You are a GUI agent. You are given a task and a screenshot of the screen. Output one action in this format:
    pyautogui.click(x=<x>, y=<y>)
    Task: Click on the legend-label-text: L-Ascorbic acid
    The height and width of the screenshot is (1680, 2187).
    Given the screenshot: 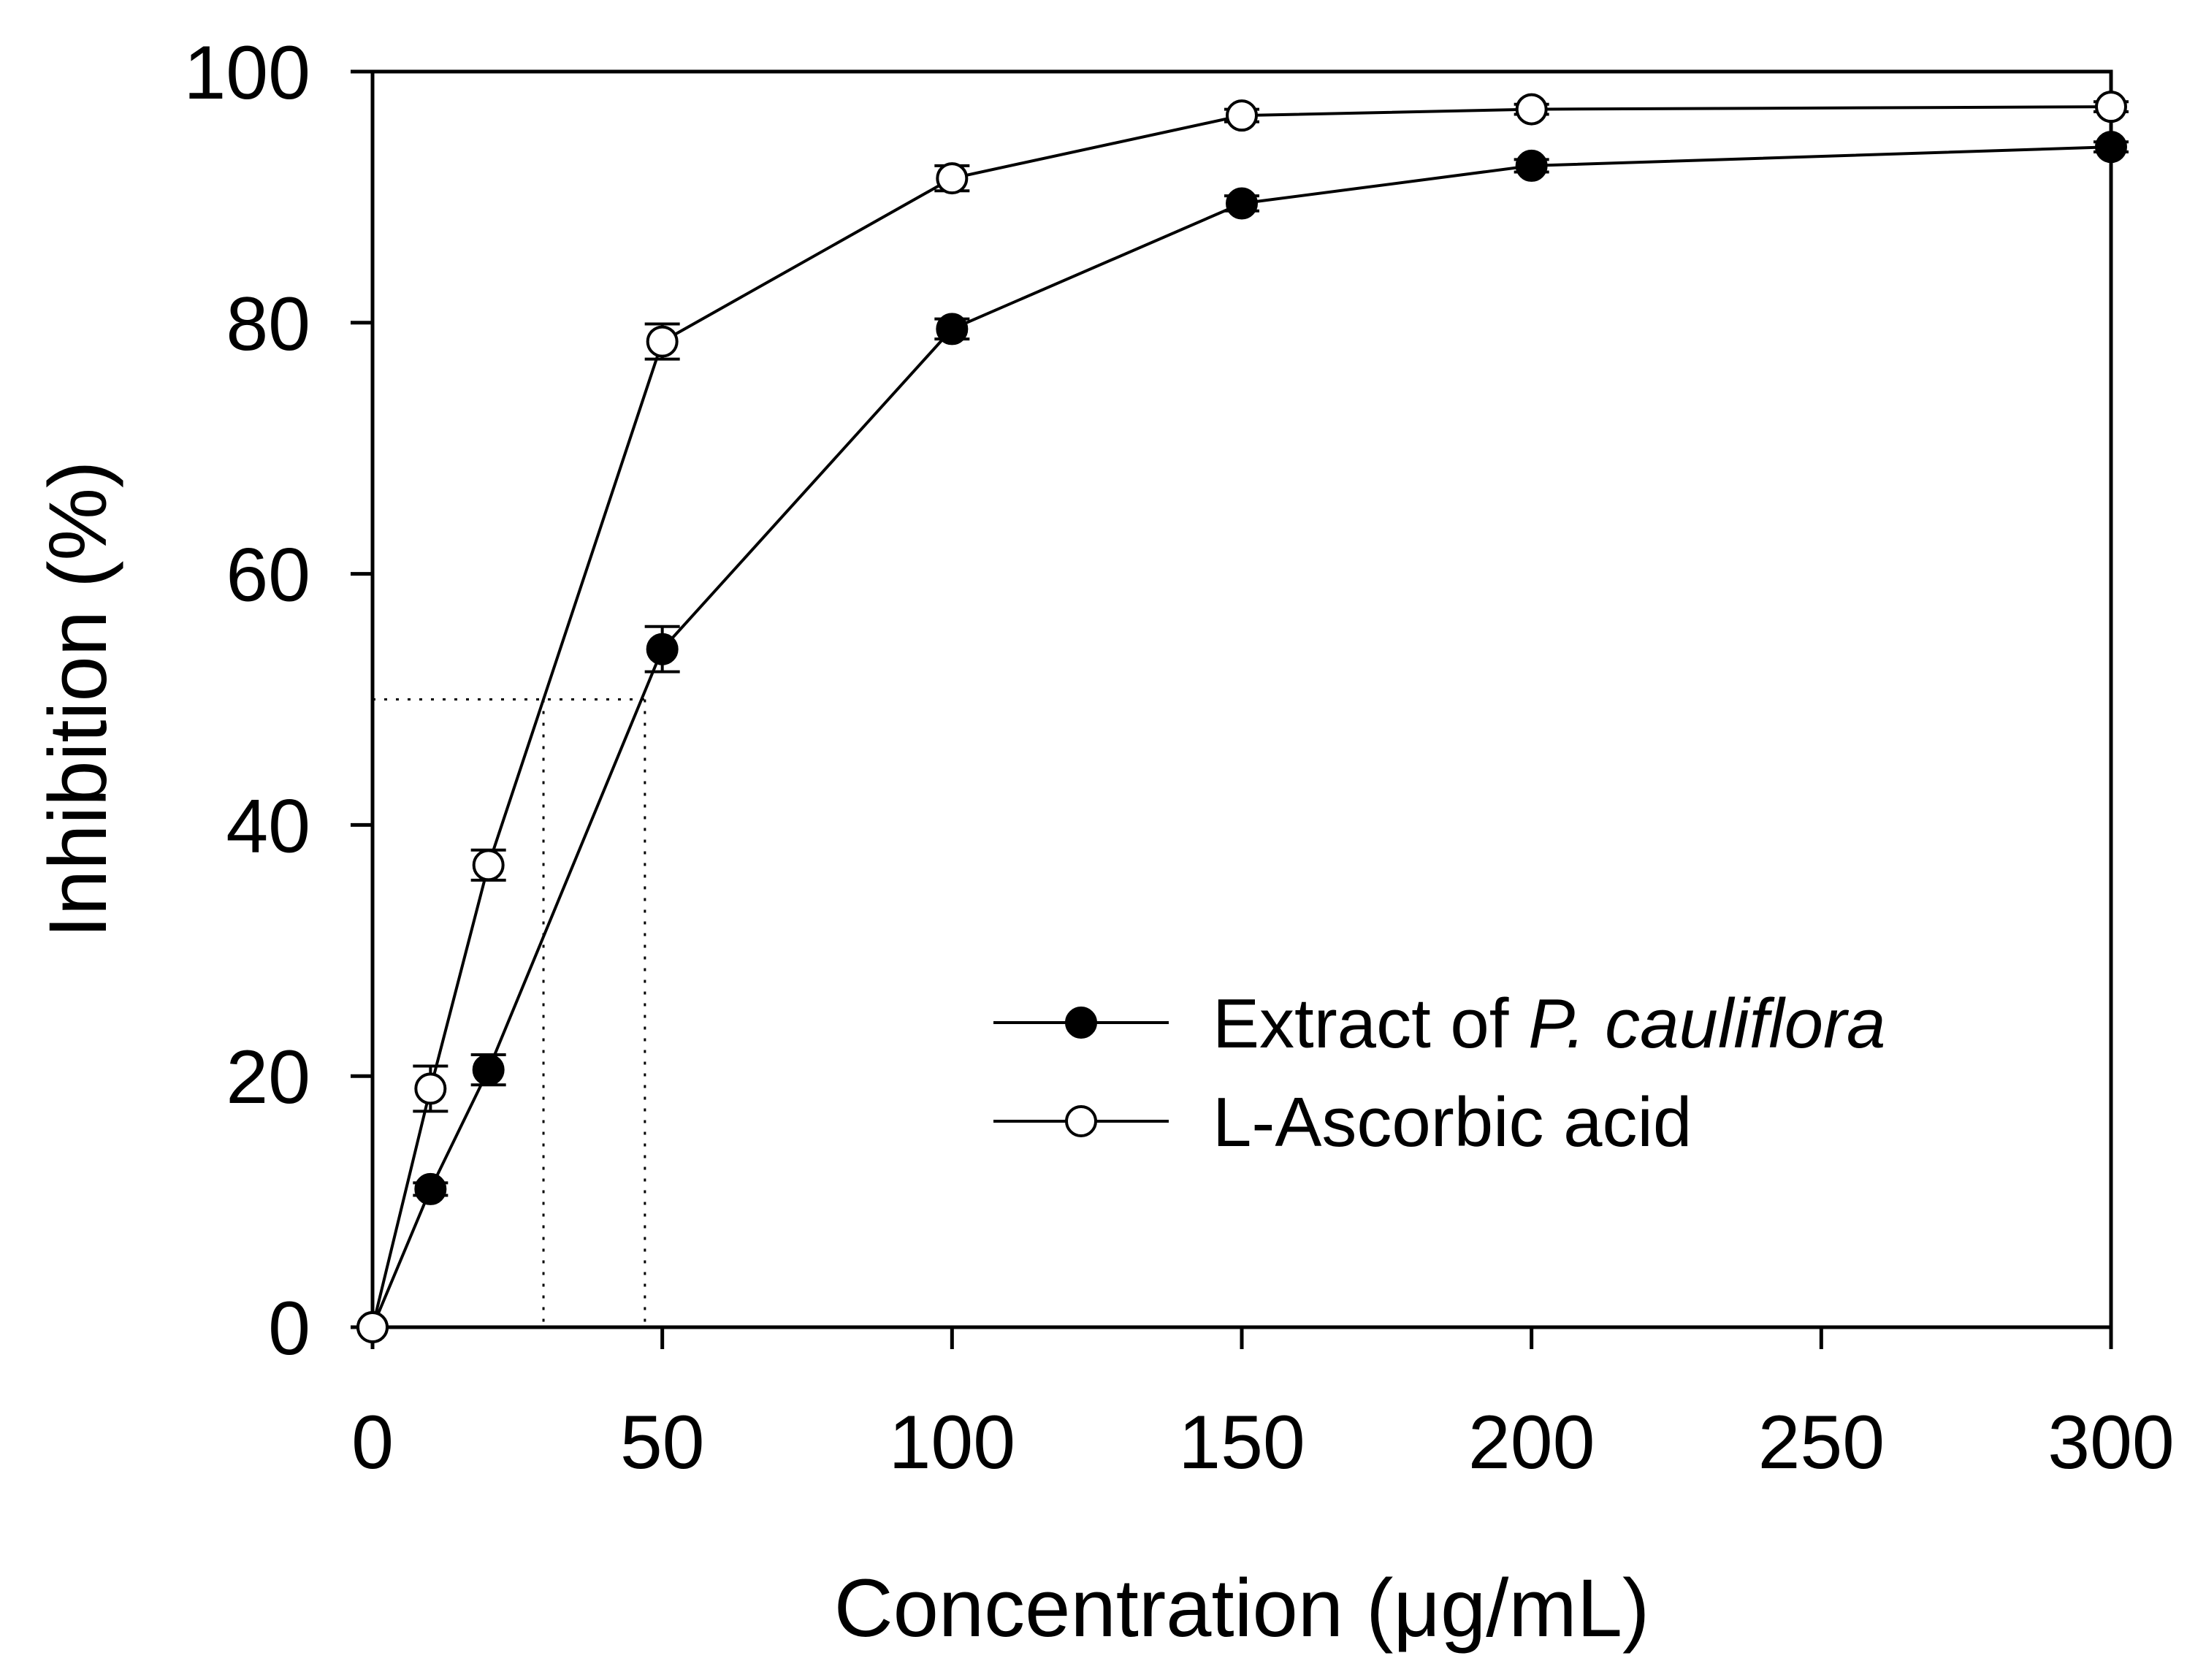 What is the action you would take?
    pyautogui.click(x=1452, y=1122)
    